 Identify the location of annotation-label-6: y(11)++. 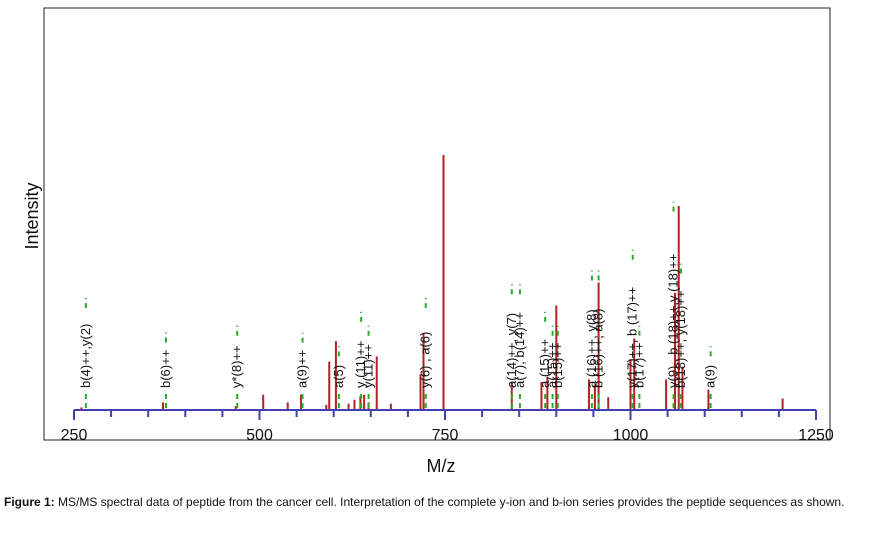
(368, 366).